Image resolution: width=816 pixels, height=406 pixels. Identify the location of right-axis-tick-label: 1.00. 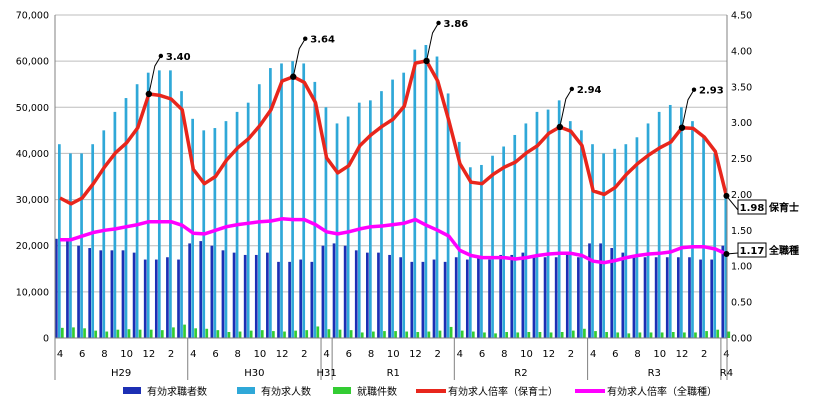
(741, 267).